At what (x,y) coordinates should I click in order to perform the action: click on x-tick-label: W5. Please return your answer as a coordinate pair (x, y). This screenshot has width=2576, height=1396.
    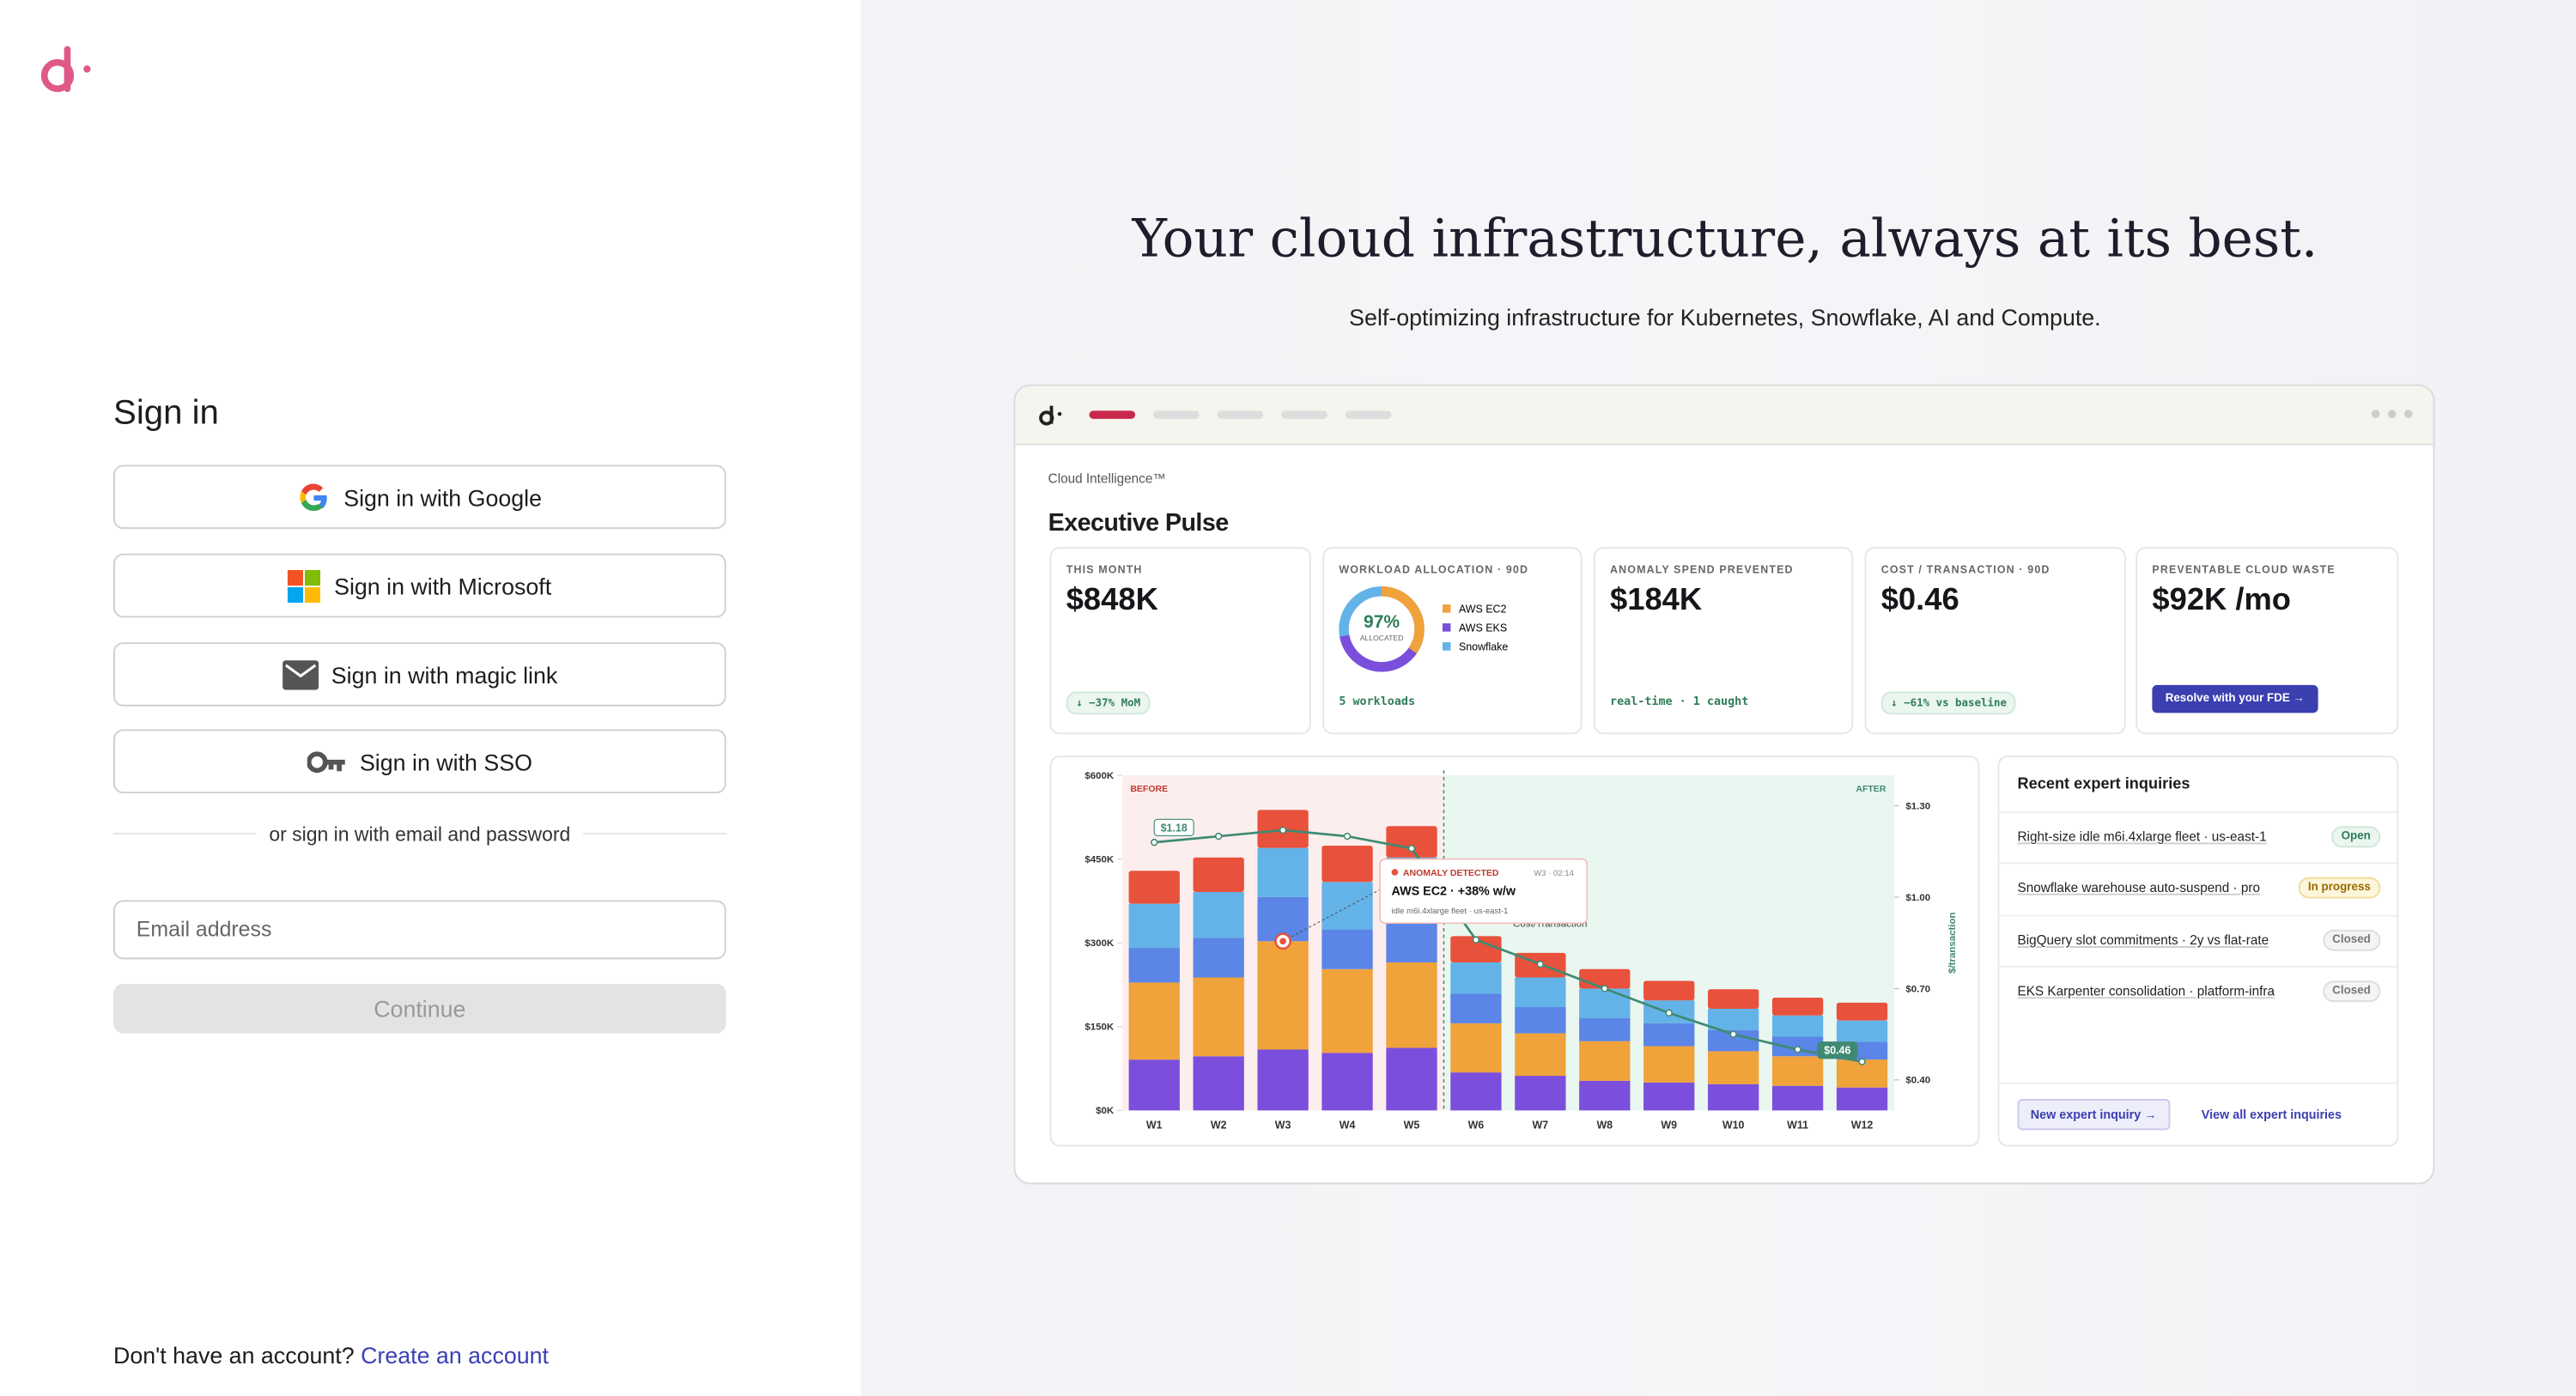
    Looking at the image, I should click on (1412, 1125).